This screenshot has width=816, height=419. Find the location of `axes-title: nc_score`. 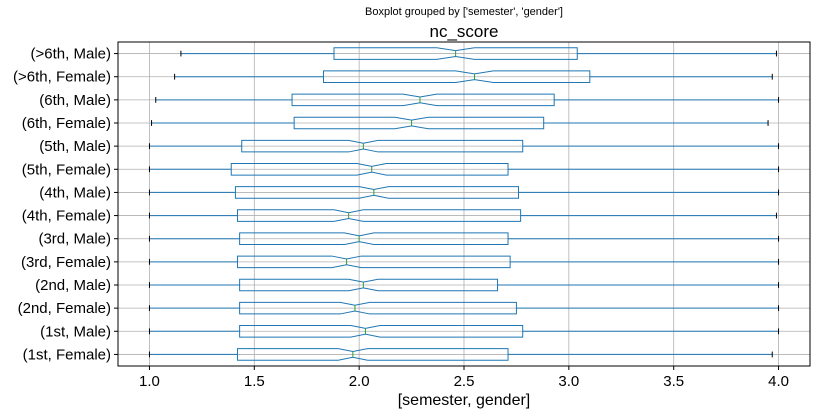

axes-title: nc_score is located at coordinates (464, 31).